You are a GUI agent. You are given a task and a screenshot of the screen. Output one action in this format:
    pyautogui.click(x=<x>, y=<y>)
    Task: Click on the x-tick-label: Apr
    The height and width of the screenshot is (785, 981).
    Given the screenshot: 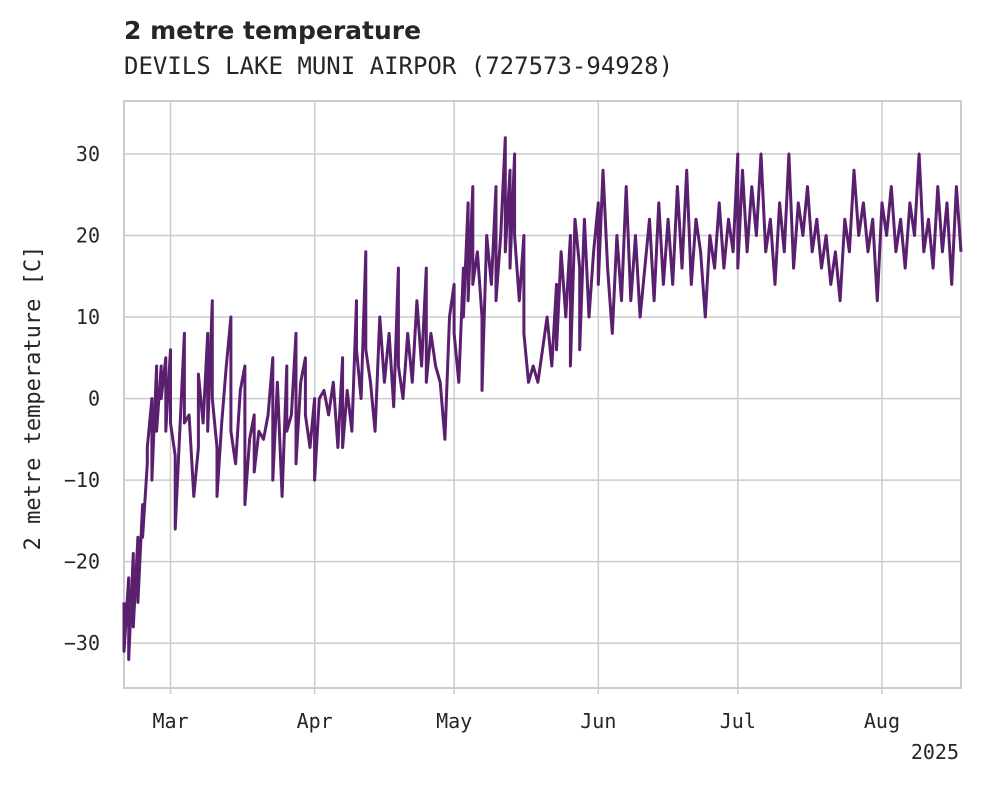 What is the action you would take?
    pyautogui.click(x=315, y=721)
    